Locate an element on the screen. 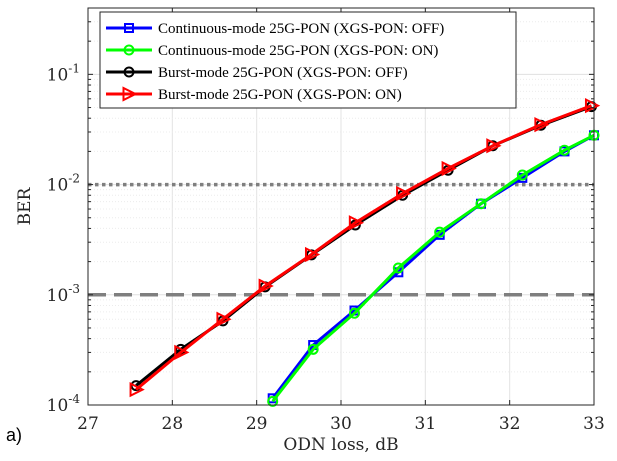 The image size is (617, 461). x-tick-label: 32 is located at coordinates (510, 424).